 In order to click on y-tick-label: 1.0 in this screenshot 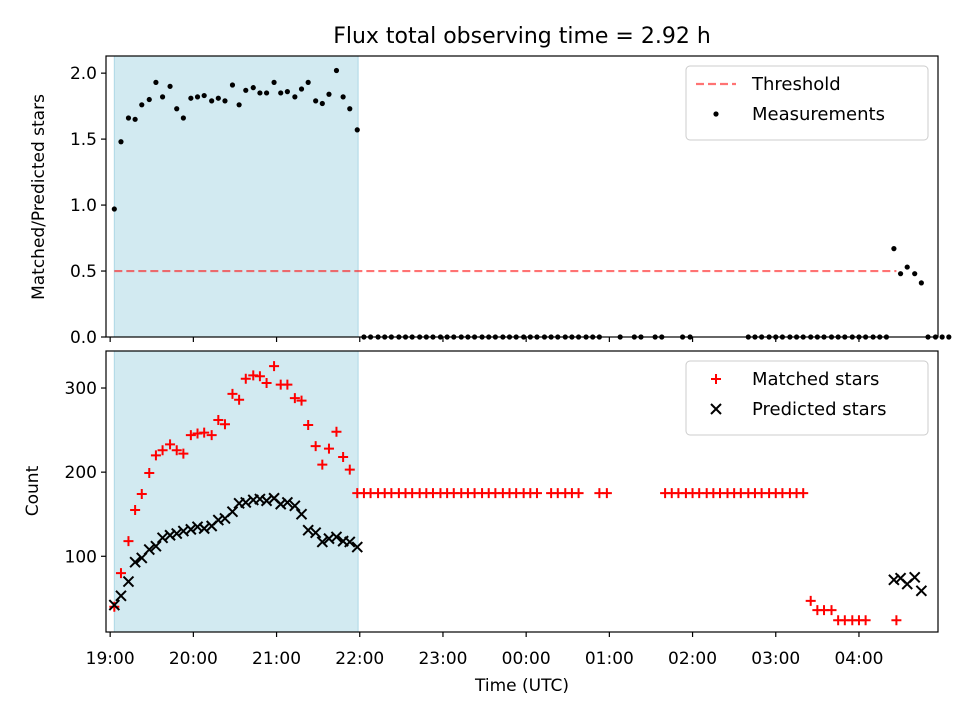, I will do `click(83, 206)`.